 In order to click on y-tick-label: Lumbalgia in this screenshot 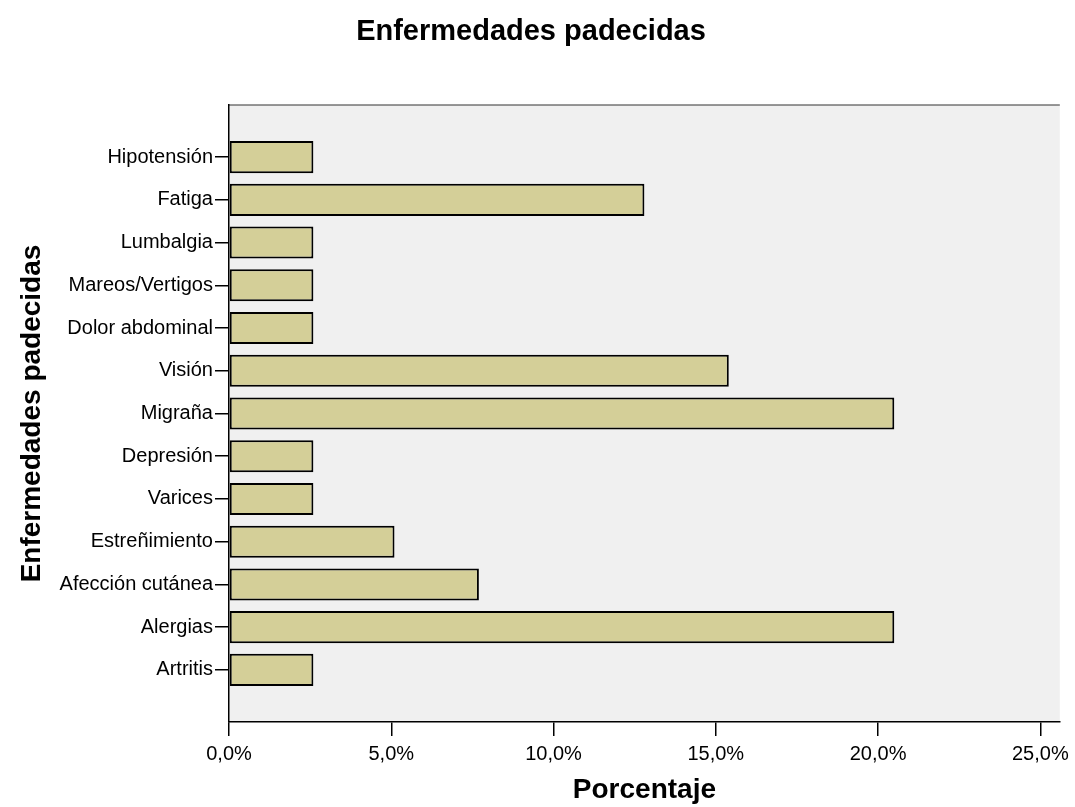, I will do `click(167, 241)`.